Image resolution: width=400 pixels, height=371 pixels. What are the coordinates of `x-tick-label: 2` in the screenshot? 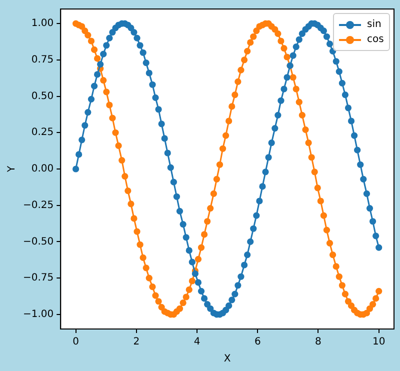 It's located at (136, 342).